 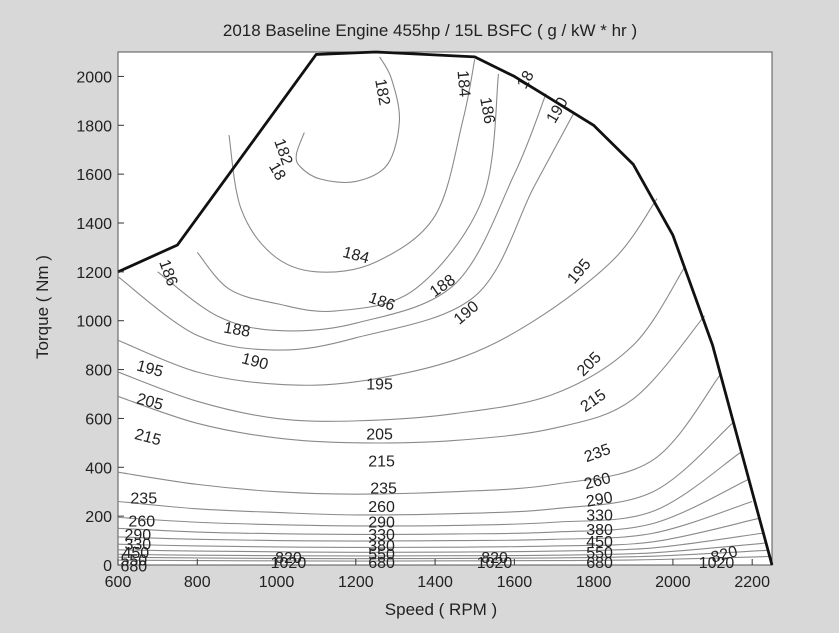 What do you see at coordinates (515, 582) in the screenshot?
I see `x-tick-label: 1600` at bounding box center [515, 582].